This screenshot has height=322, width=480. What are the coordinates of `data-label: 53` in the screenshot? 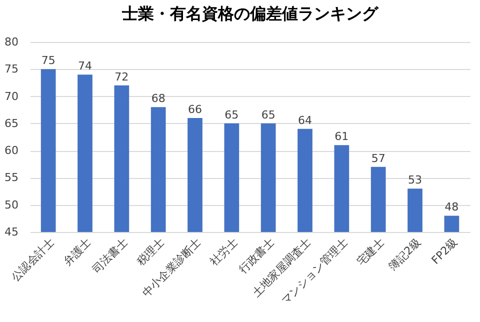 It's located at (415, 180).